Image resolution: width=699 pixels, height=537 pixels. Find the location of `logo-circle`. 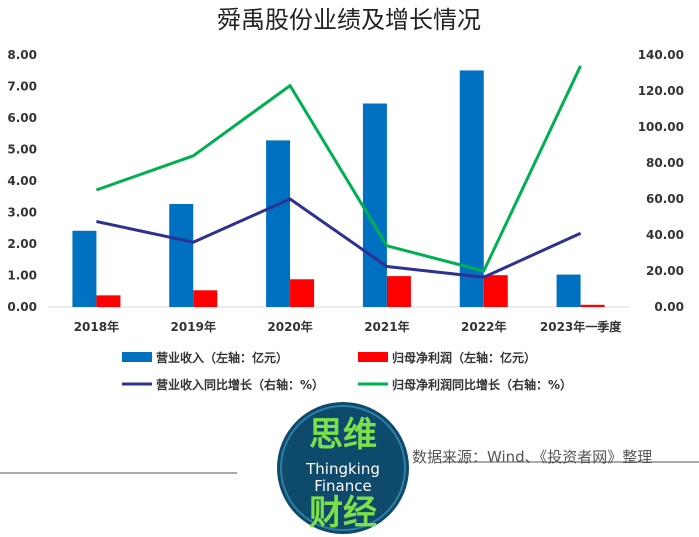

logo-circle is located at coordinates (343, 468).